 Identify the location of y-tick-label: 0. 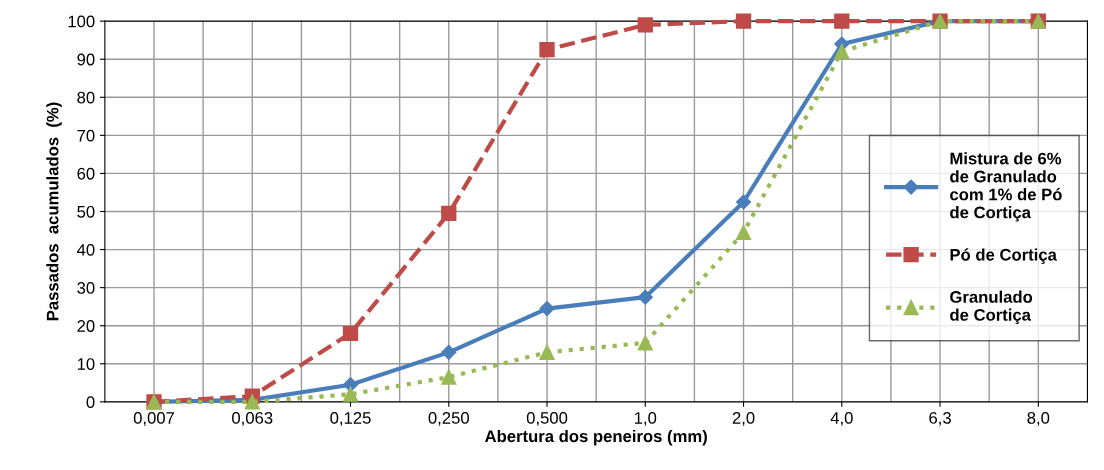
(90, 402).